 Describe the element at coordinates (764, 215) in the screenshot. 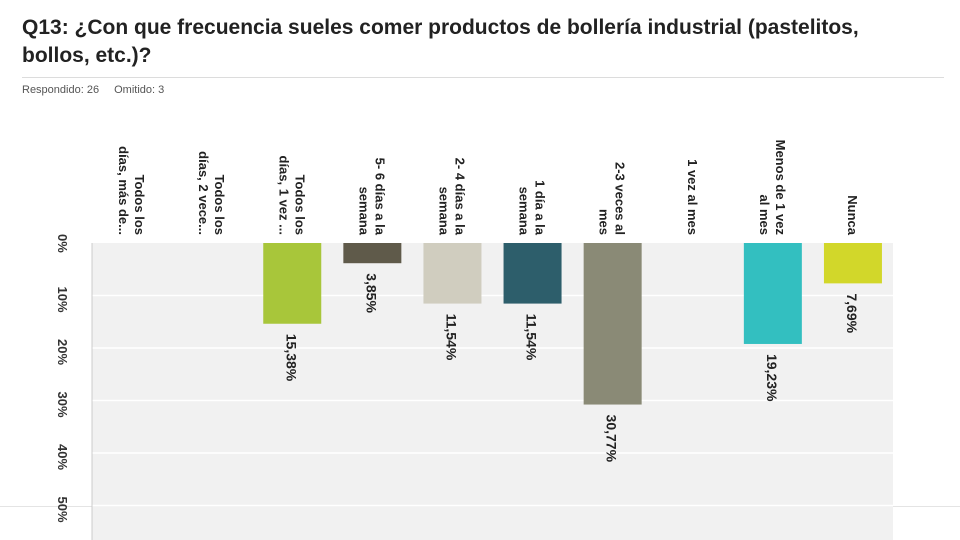

I see `category-label: al mes` at that location.